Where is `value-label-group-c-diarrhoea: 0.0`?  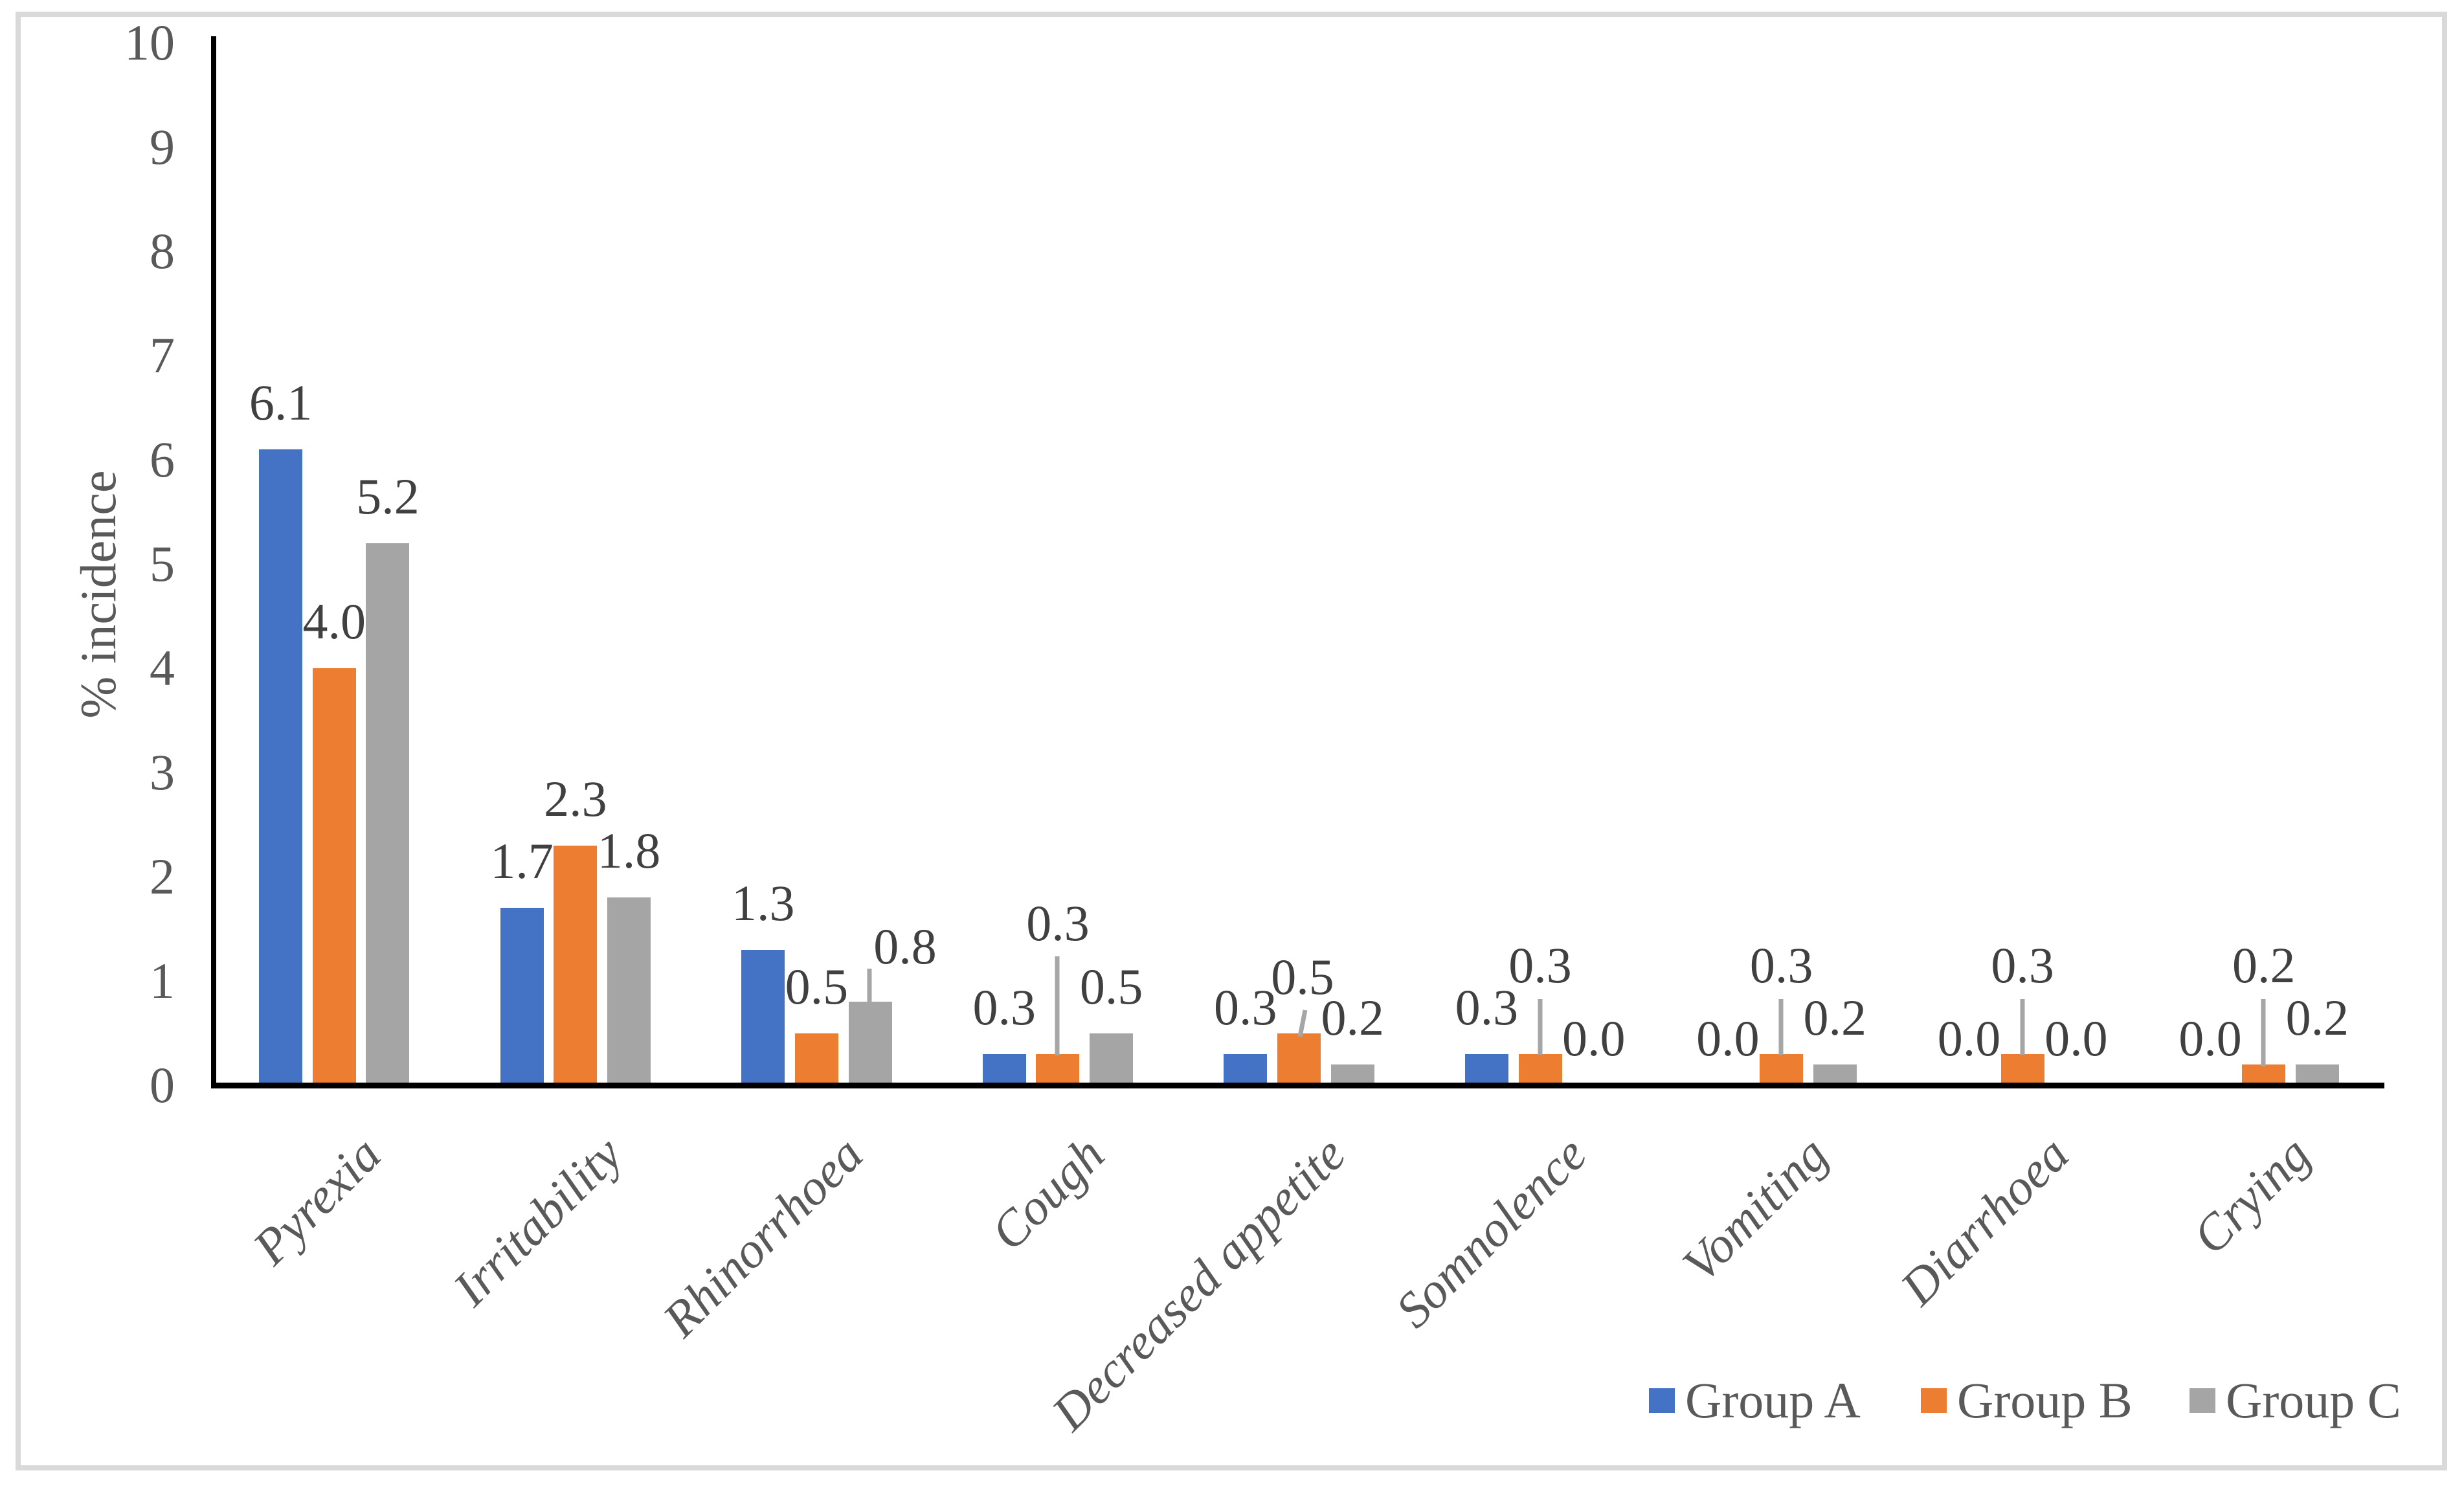
value-label-group-c-diarrhoea: 0.0 is located at coordinates (2076, 1038).